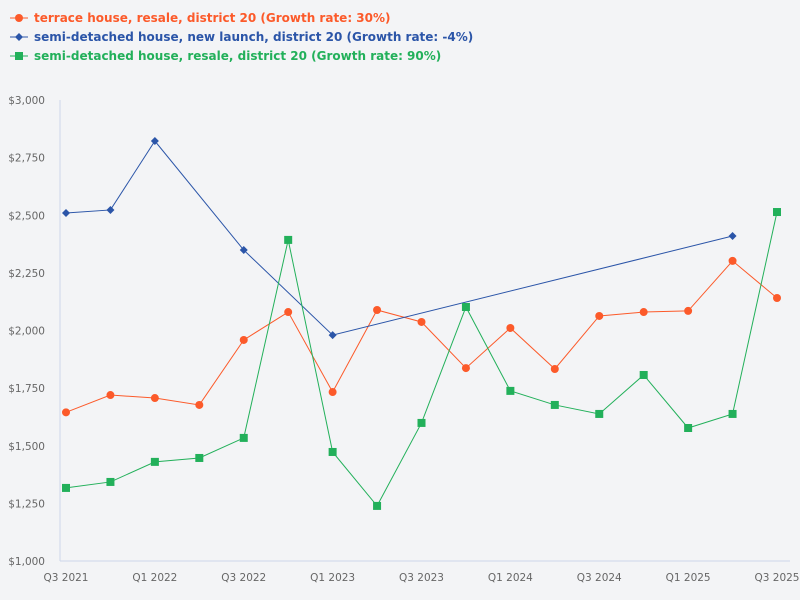  I want to click on x-tick-label: Q1 2023, so click(332, 578).